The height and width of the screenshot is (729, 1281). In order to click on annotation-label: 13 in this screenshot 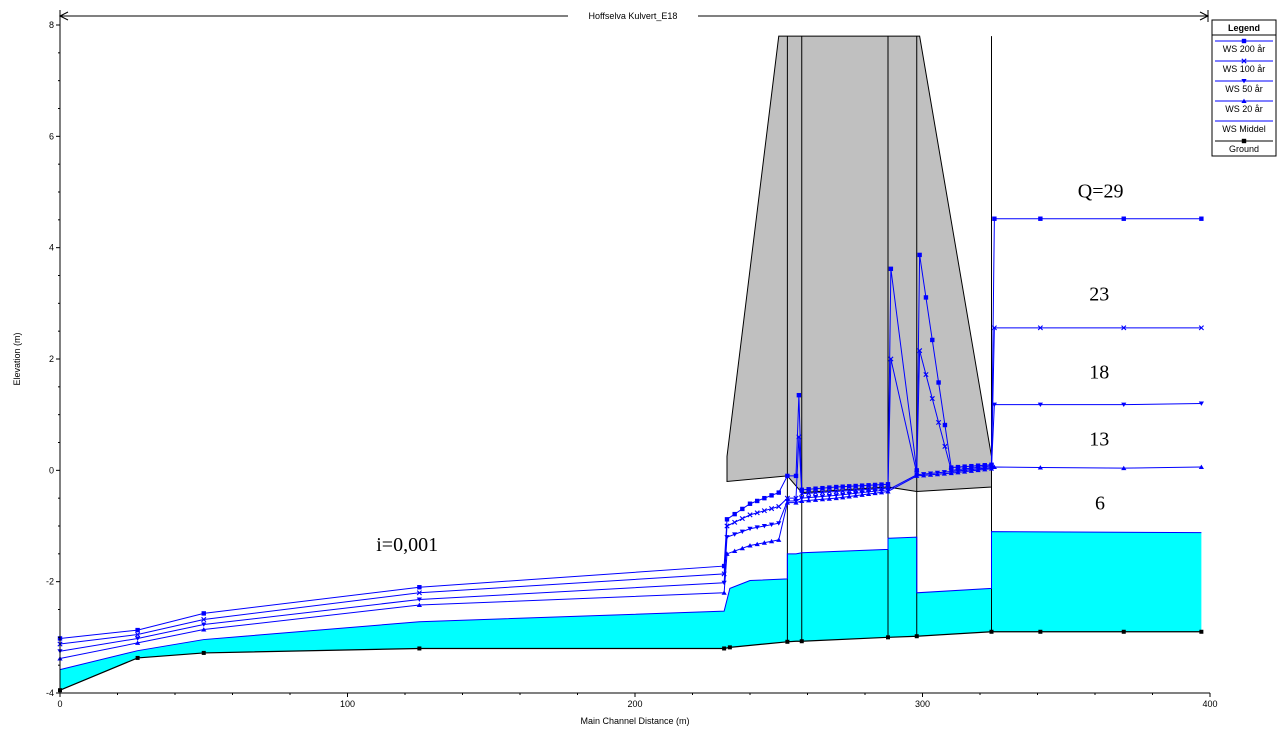, I will do `click(1099, 439)`.